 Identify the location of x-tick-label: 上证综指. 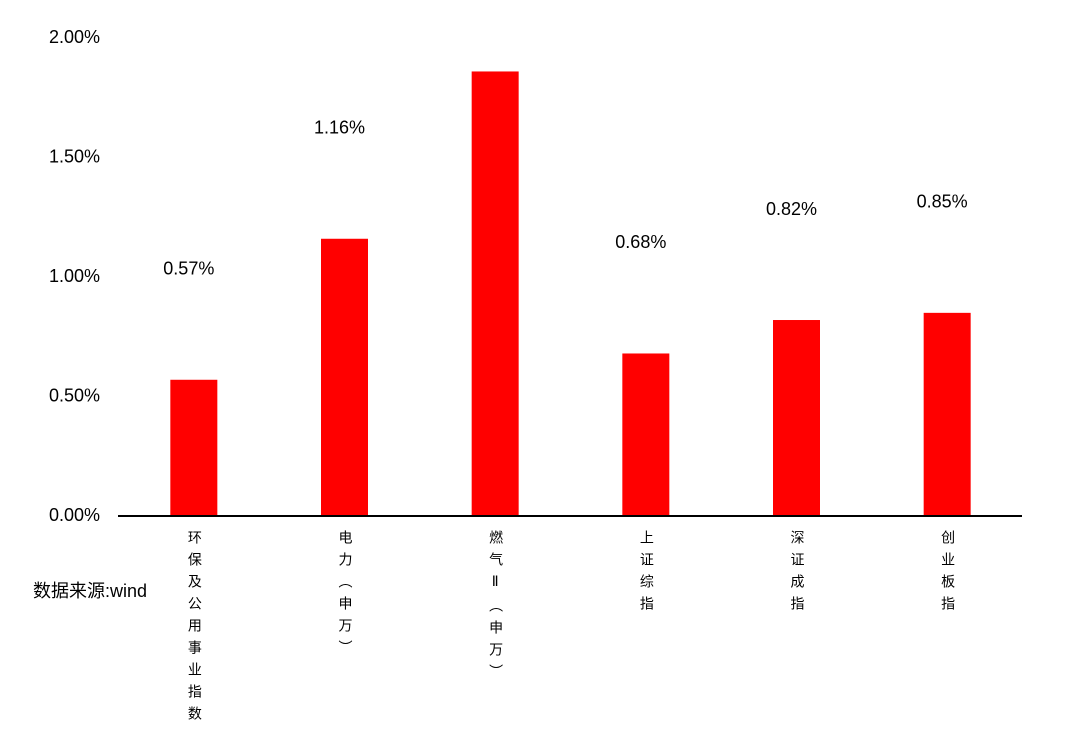
(646, 574).